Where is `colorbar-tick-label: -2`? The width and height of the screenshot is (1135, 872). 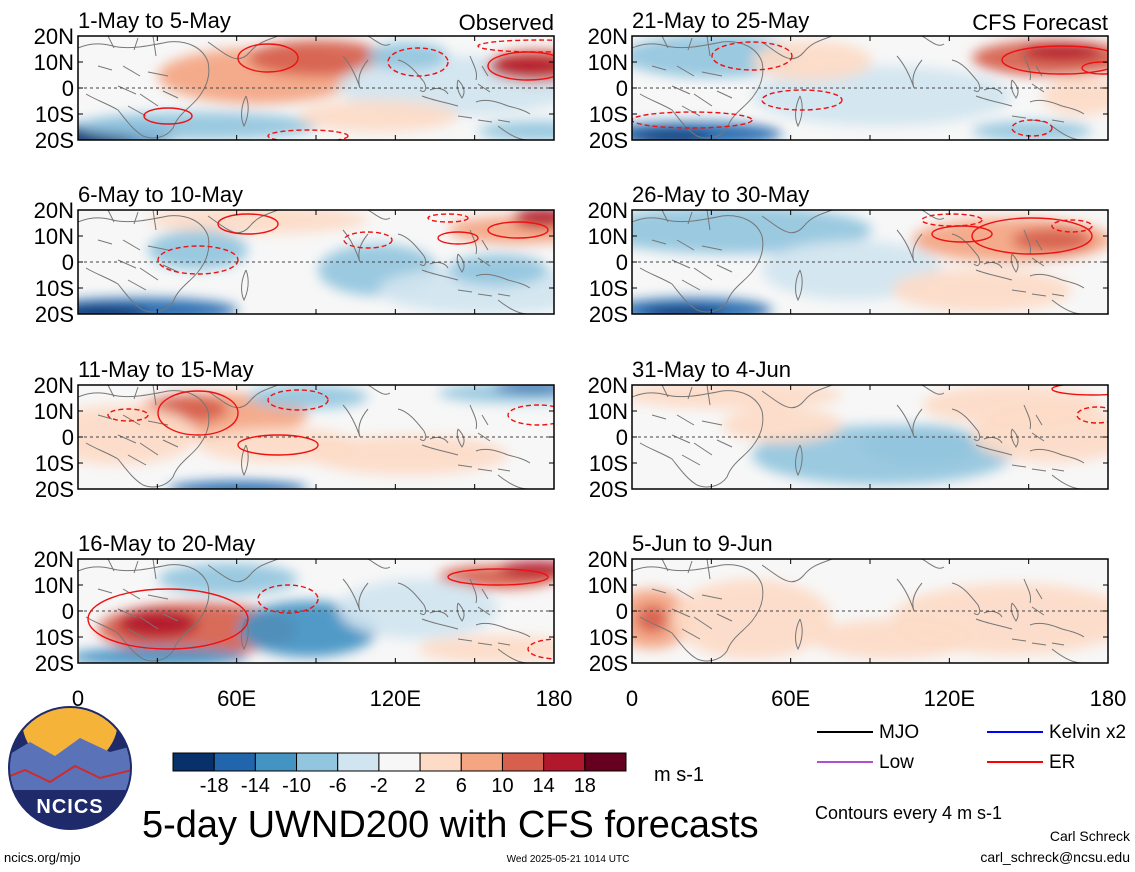 colorbar-tick-label: -2 is located at coordinates (379, 786).